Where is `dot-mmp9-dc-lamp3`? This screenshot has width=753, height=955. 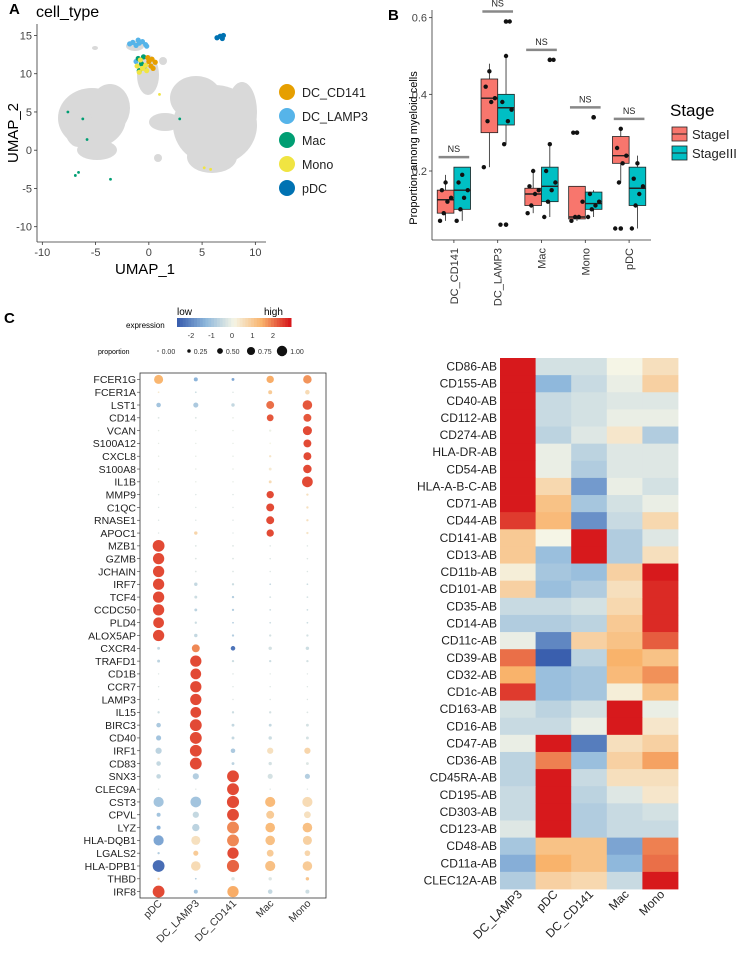 dot-mmp9-dc-lamp3 is located at coordinates (196, 494).